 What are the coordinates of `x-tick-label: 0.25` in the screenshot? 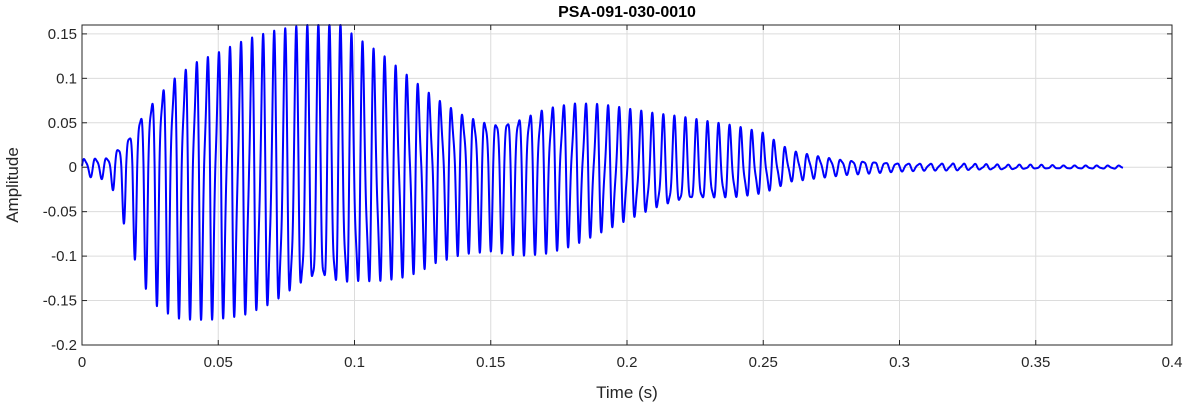 It's located at (763, 362).